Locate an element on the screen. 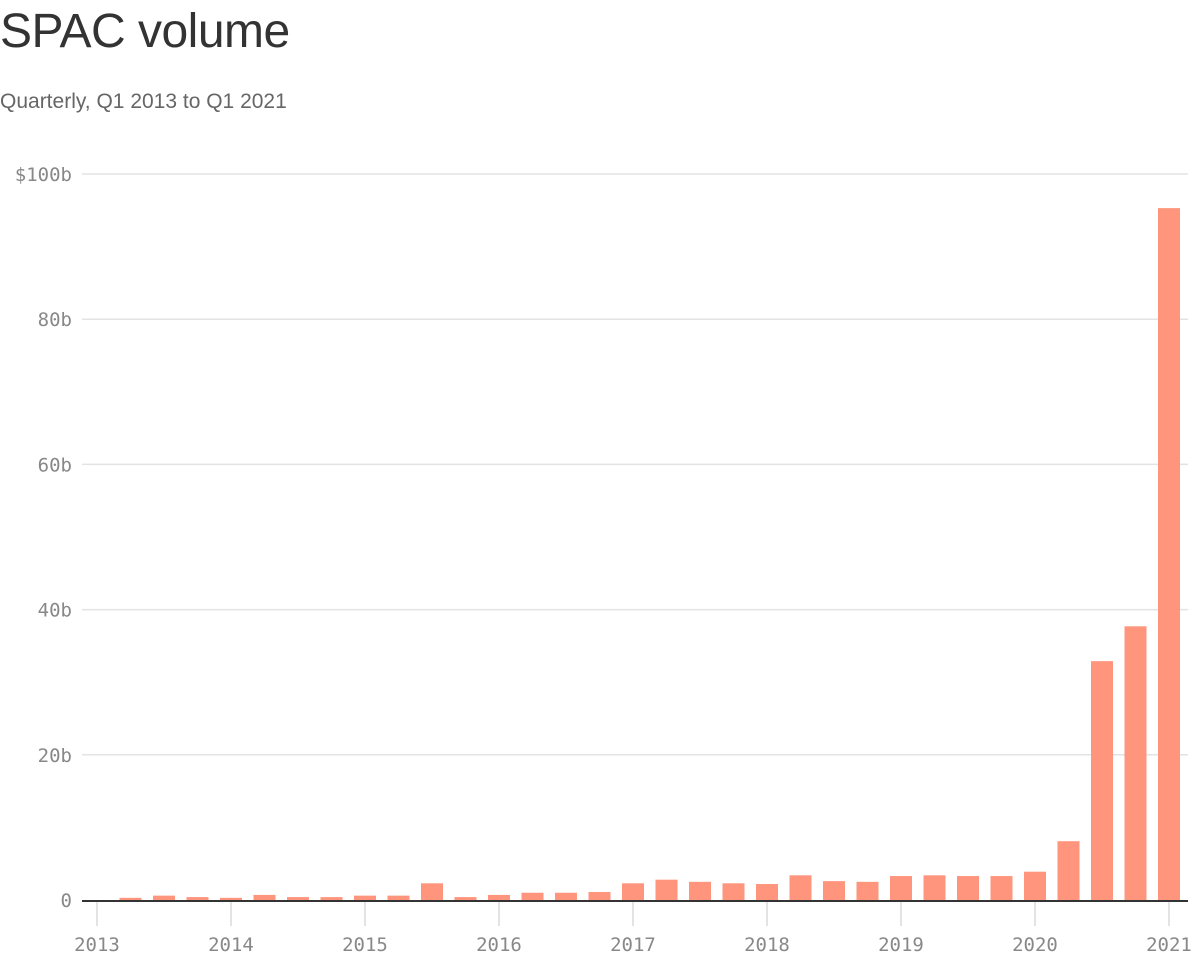 The image size is (1200, 980). bar: Q4 2016: $1.1b is located at coordinates (599, 896).